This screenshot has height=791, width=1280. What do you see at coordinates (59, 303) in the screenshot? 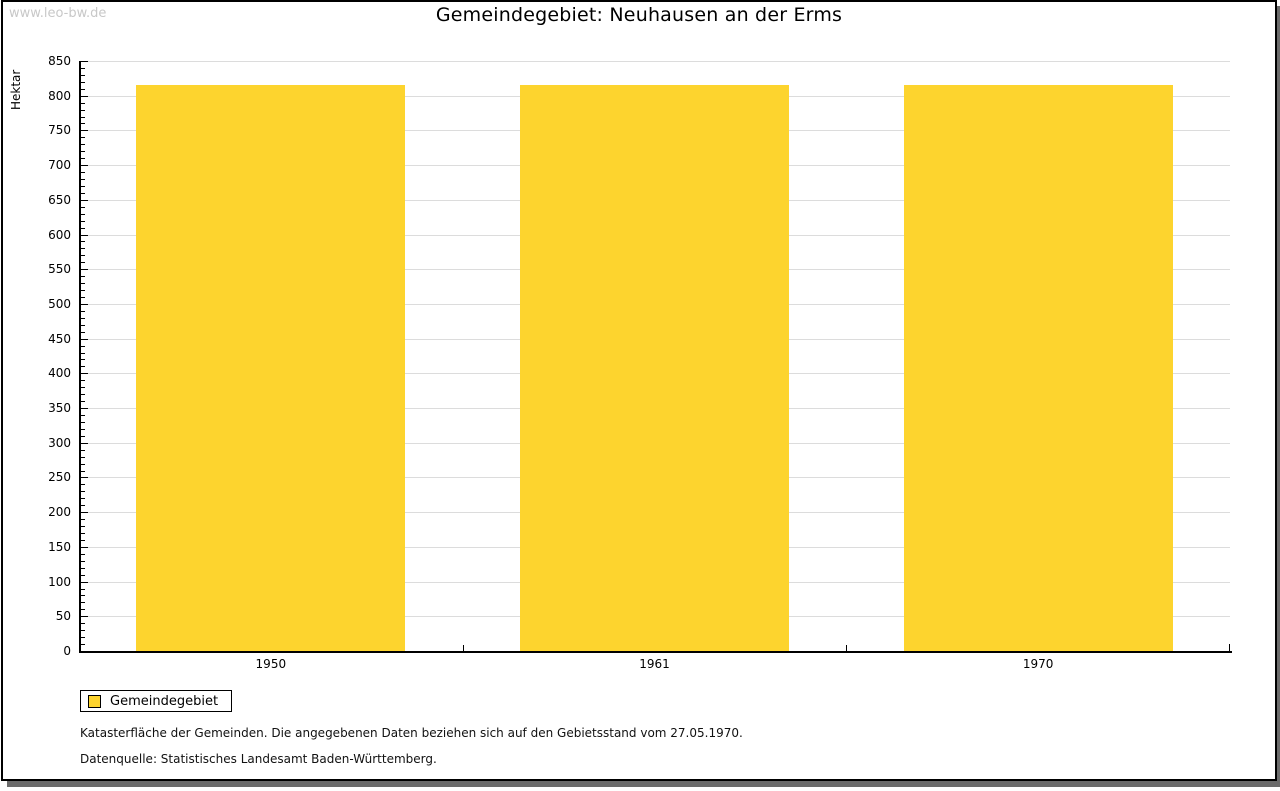
I see `y-tick-label: 500` at bounding box center [59, 303].